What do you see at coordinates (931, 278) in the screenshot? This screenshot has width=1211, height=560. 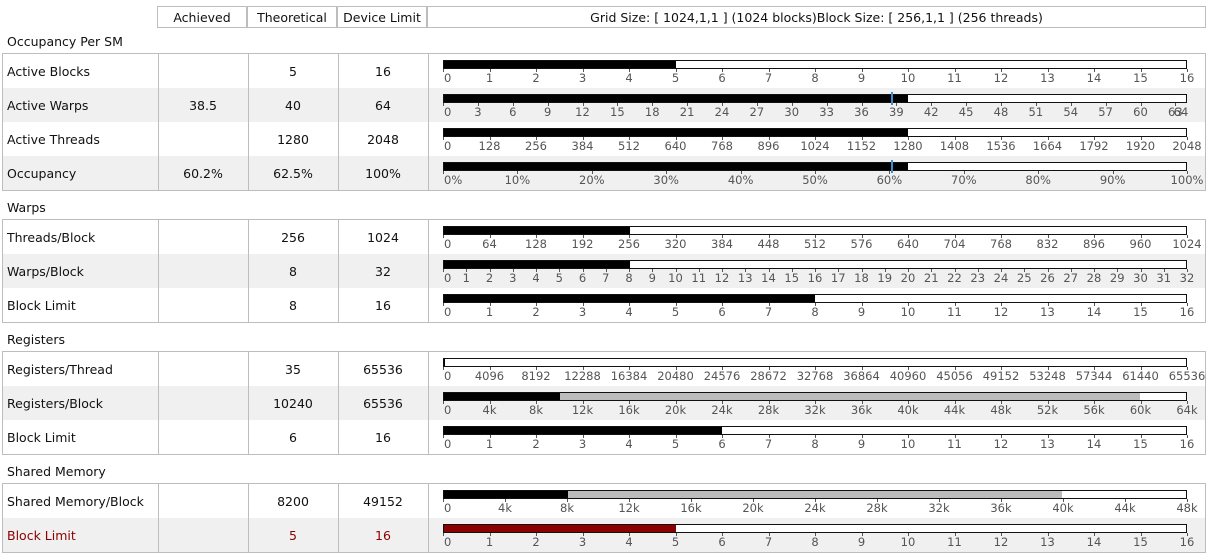 I see `axis-tick-label: 21` at bounding box center [931, 278].